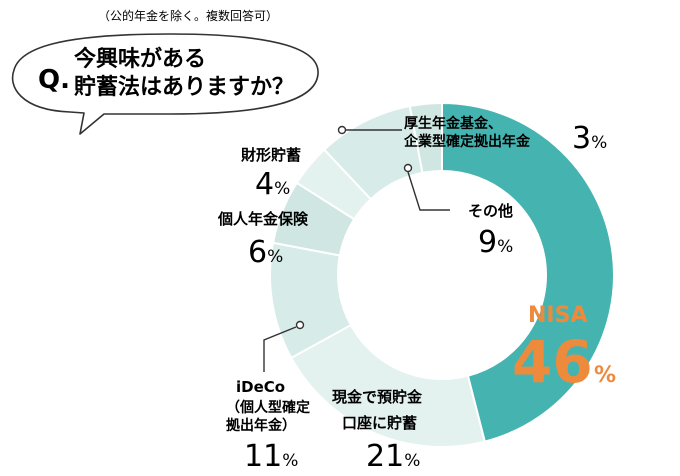  Describe the element at coordinates (270, 155) in the screenshot. I see `label-zaikei: 財形貯蓄` at that location.